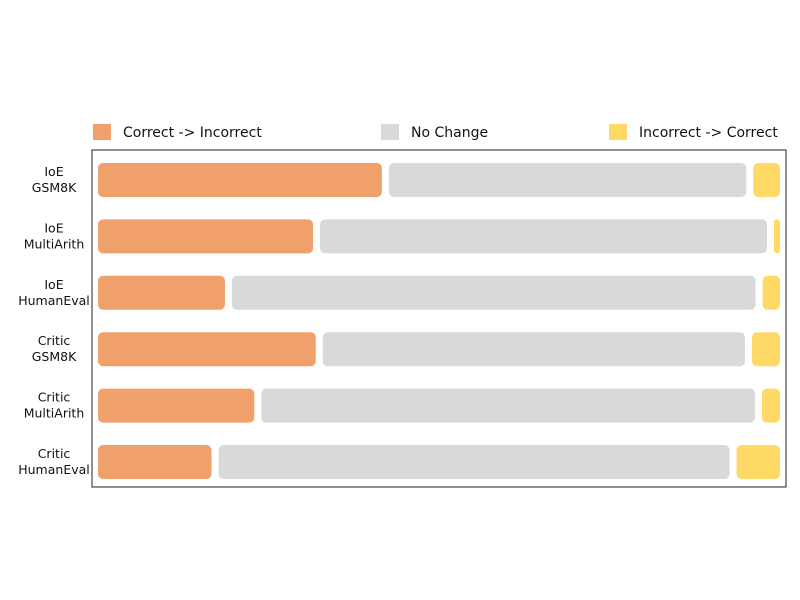  Describe the element at coordinates (54, 461) in the screenshot. I see `category-label-critic-humaneval: Critic HumanEval` at that location.